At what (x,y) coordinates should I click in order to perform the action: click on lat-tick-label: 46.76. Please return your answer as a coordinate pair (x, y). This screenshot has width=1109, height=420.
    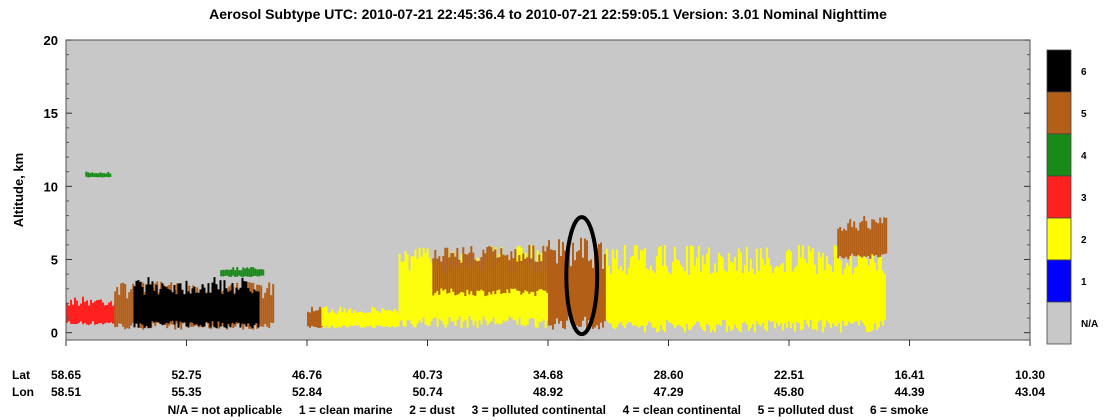
    Looking at the image, I should click on (307, 375).